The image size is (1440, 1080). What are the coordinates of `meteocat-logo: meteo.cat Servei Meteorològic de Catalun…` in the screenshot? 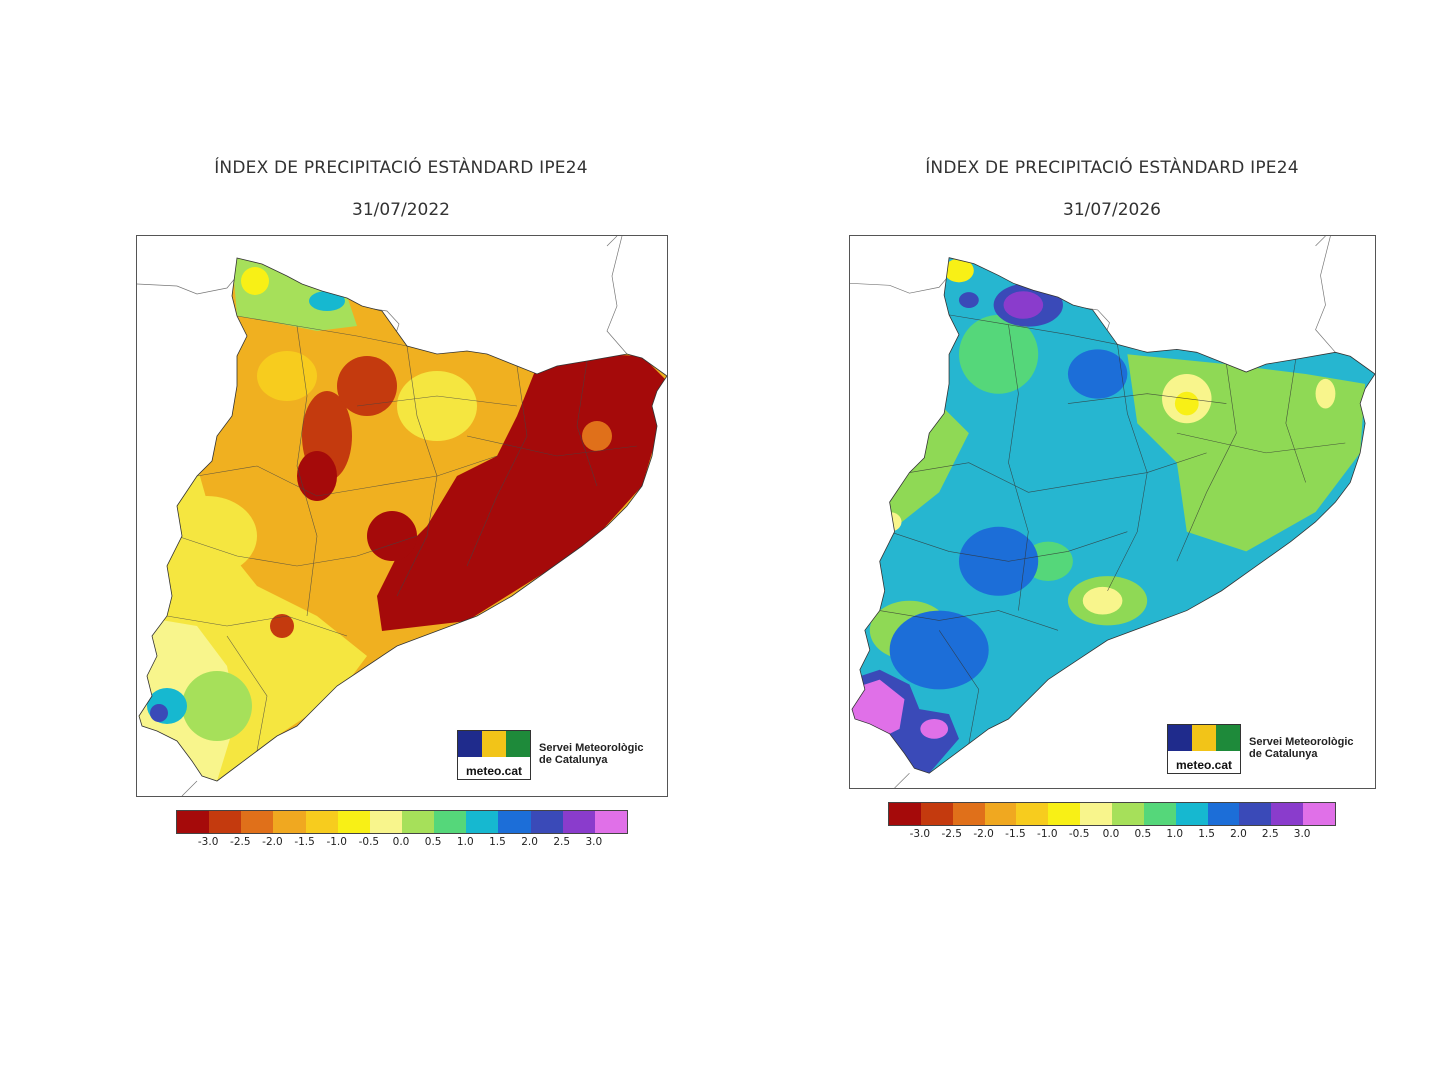 It's located at (562, 756).